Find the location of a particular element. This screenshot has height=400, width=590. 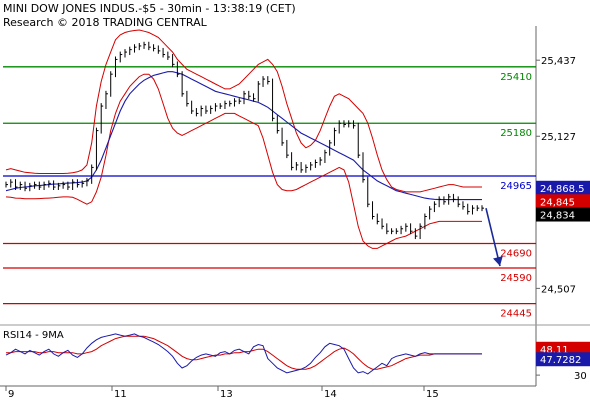

time-tick-label: 15 is located at coordinates (432, 394).